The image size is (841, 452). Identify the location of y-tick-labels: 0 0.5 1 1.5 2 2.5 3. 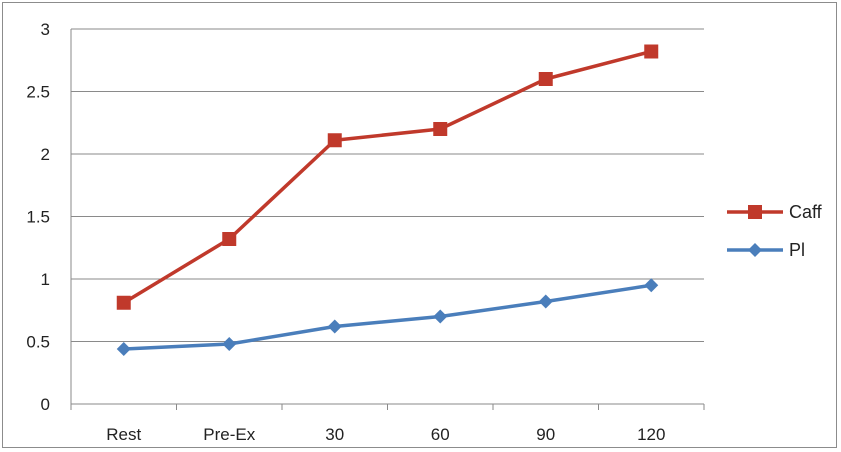
(38, 217).